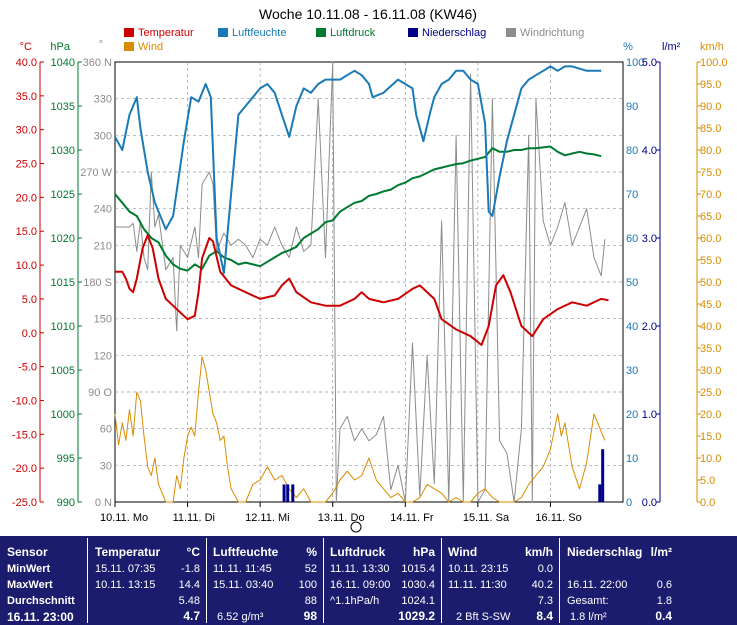 This screenshot has width=737, height=625. What do you see at coordinates (190, 569) in the screenshot?
I see `temp-min-value: -1.8` at bounding box center [190, 569].